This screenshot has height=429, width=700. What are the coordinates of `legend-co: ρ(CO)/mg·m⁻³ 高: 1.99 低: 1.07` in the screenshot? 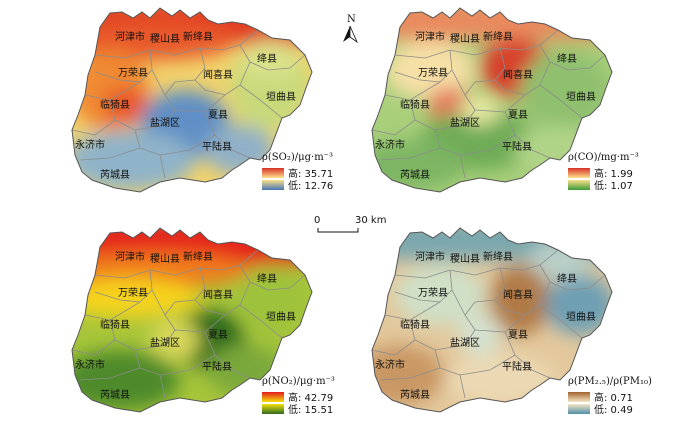 It's located at (603, 172).